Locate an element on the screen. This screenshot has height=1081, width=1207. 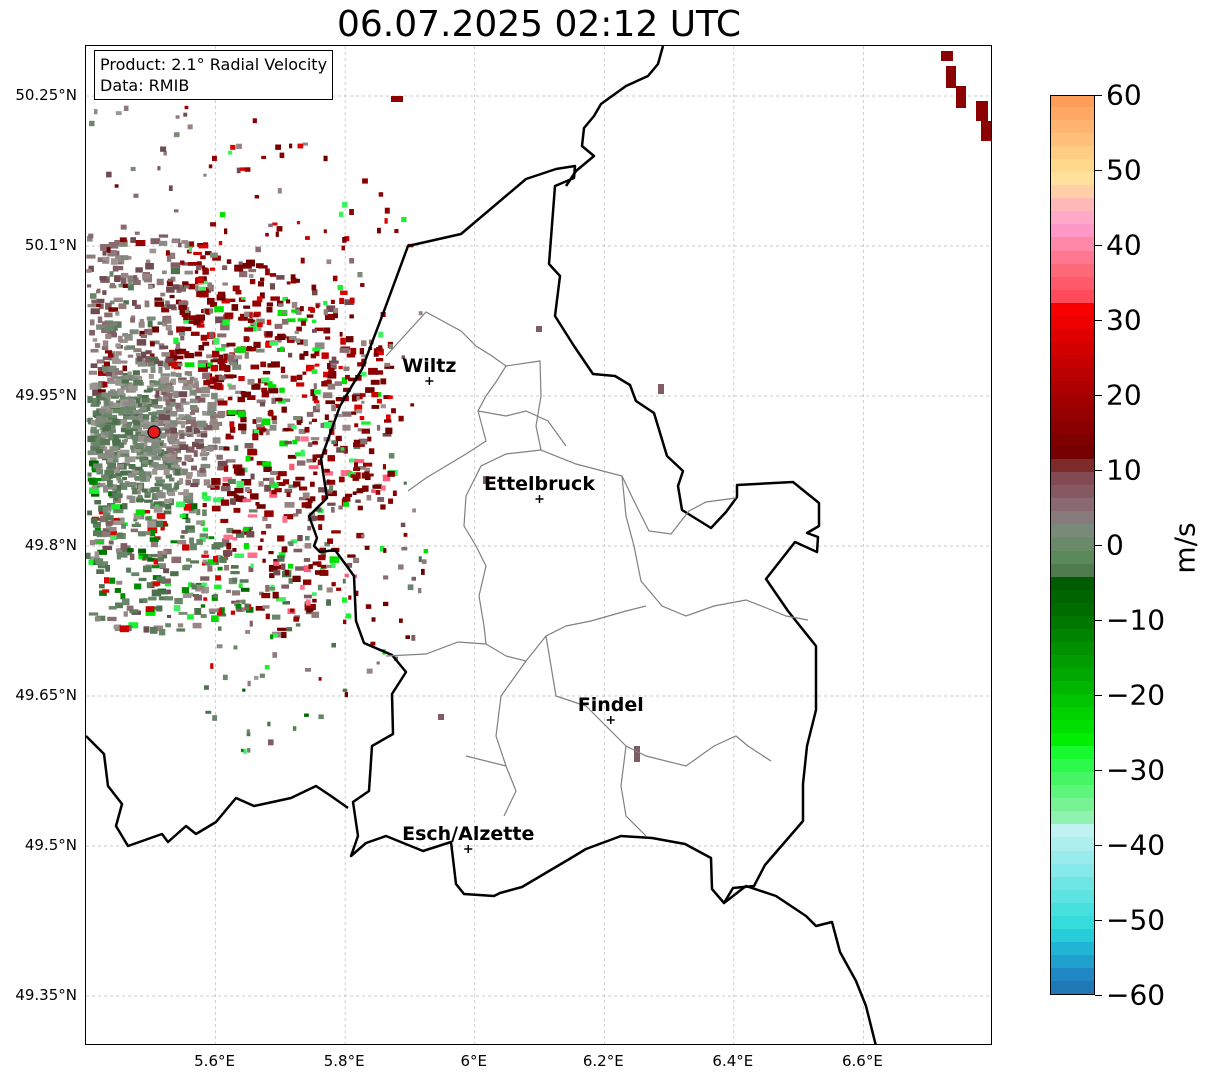
radar-site-marker is located at coordinates (154, 432).